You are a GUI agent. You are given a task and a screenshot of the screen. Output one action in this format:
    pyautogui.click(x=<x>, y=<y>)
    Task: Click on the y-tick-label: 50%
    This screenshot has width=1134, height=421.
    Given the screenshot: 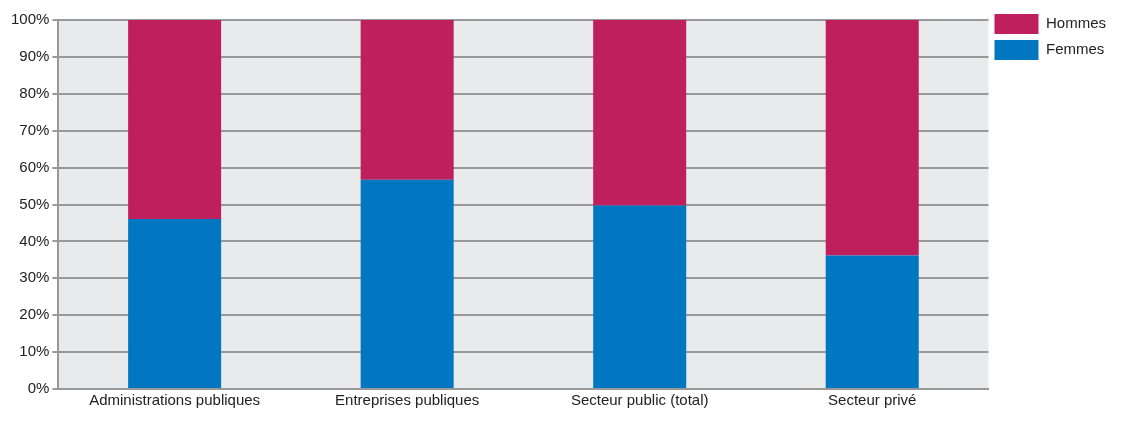 What is the action you would take?
    pyautogui.click(x=34, y=203)
    